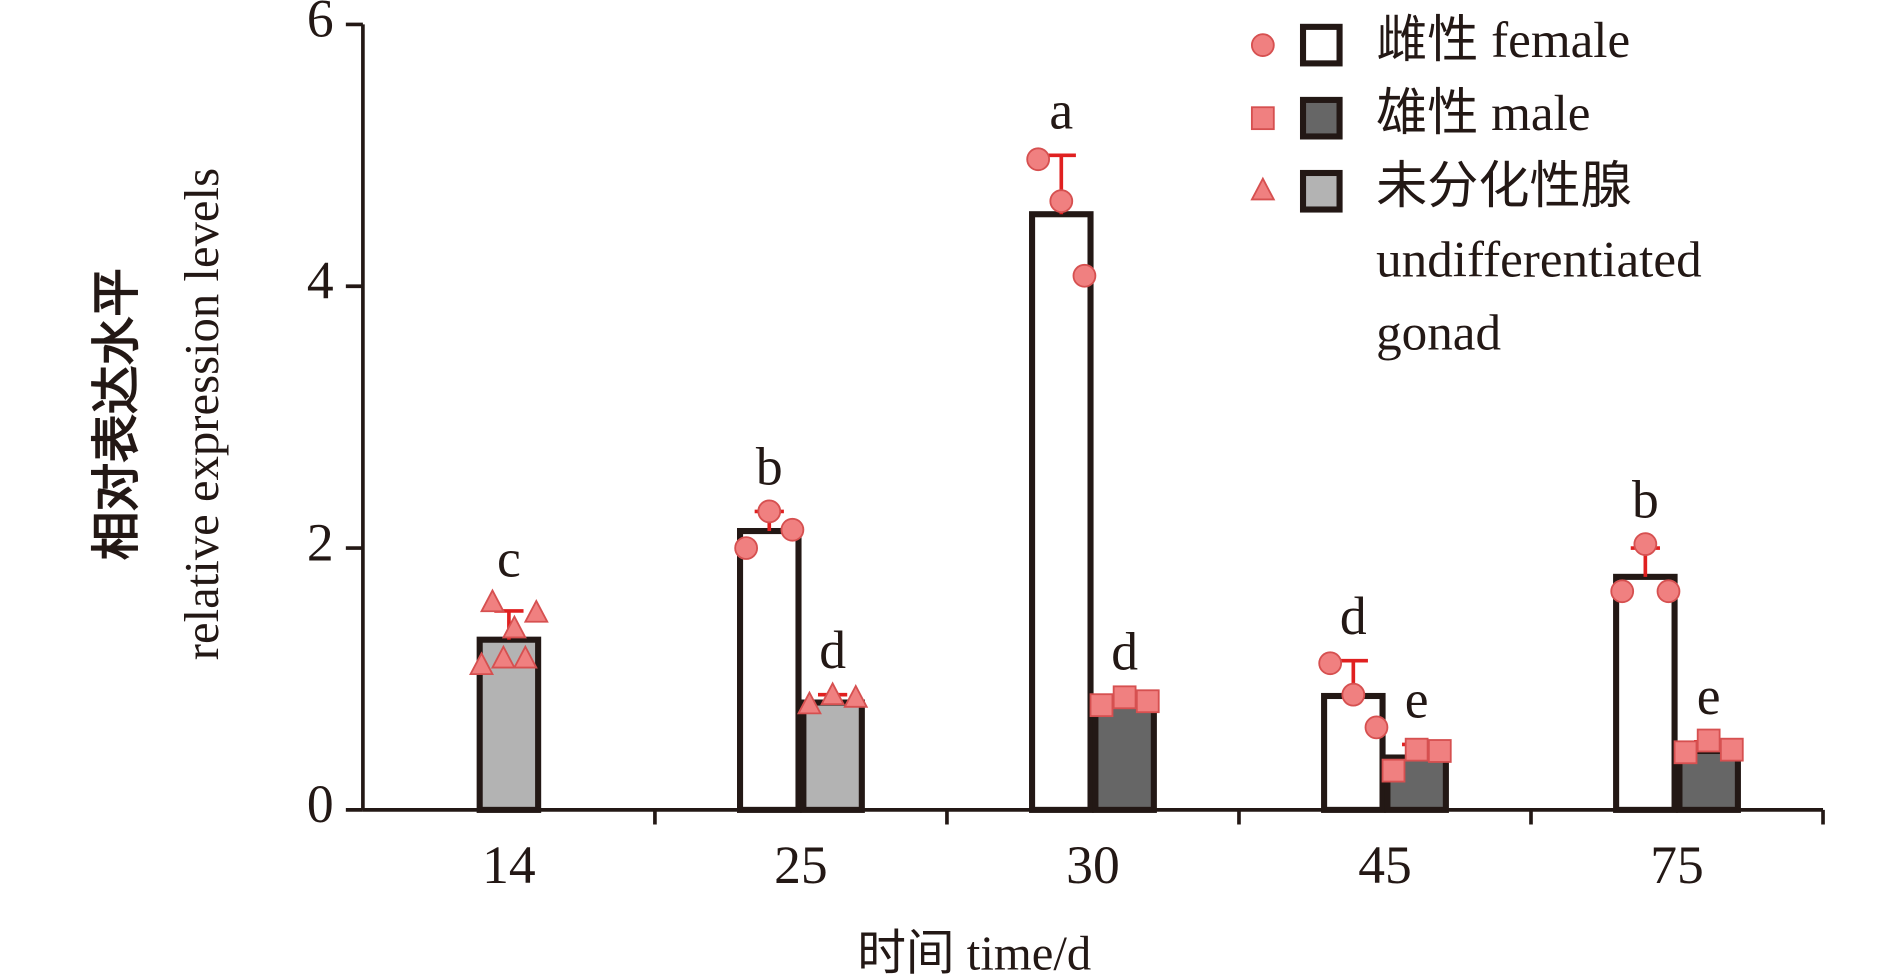 The image size is (1890, 978). What do you see at coordinates (801, 865) in the screenshot?
I see `x-tick-label: 25` at bounding box center [801, 865].